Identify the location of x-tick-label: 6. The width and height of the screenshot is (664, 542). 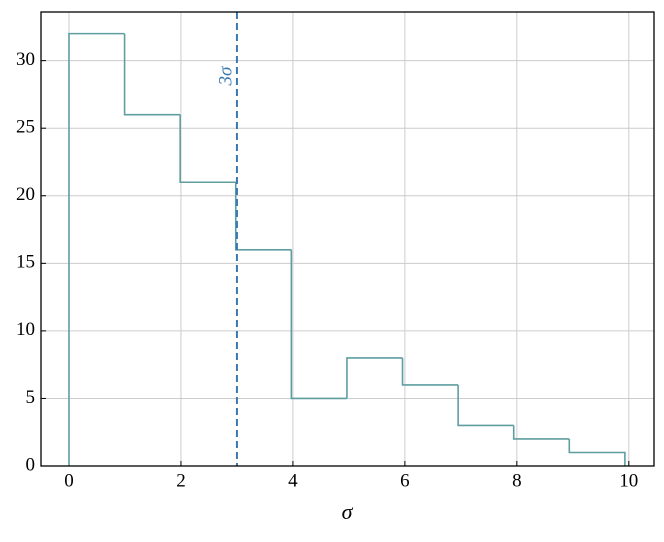
(405, 480).